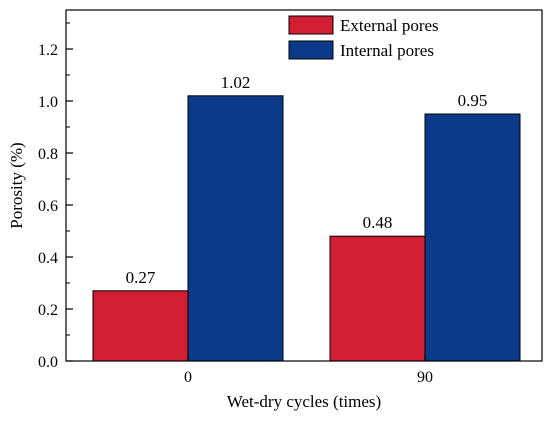  What do you see at coordinates (48, 258) in the screenshot?
I see `y-tick-label: 0.4` at bounding box center [48, 258].